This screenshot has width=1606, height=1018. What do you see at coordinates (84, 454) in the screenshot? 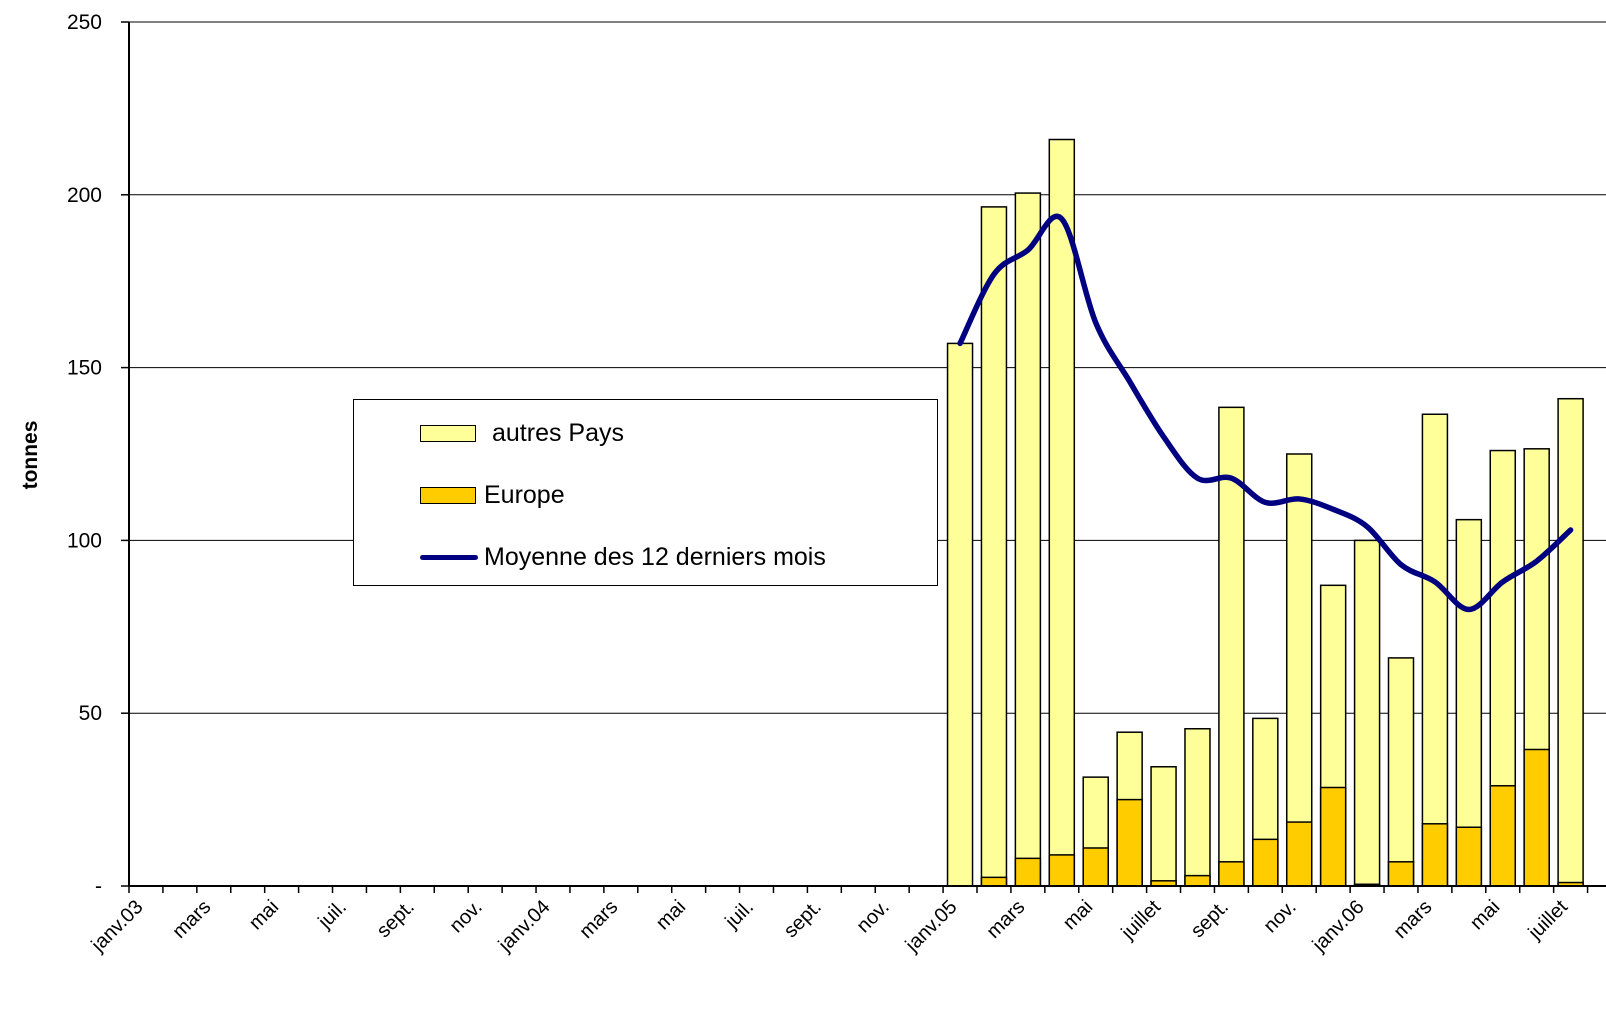
I see `y-tick-labels: - 50 100 150 200 250` at bounding box center [84, 454].